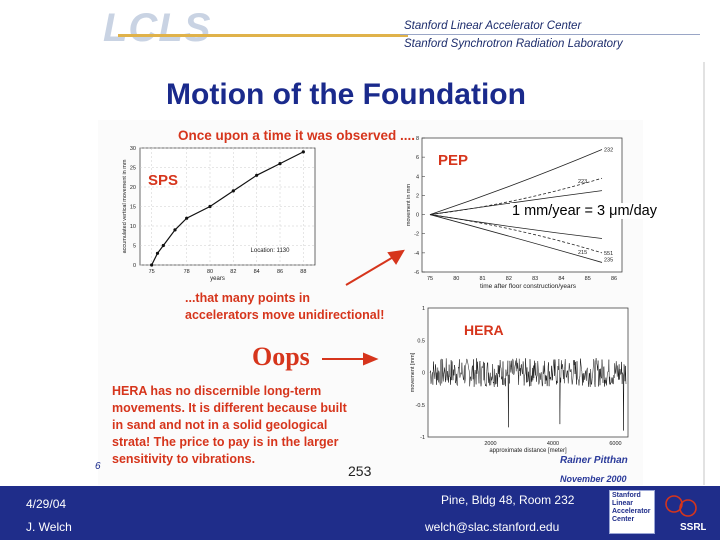 This screenshot has height=540, width=720. I want to click on footer-presenter: J. Welch, so click(49, 527).